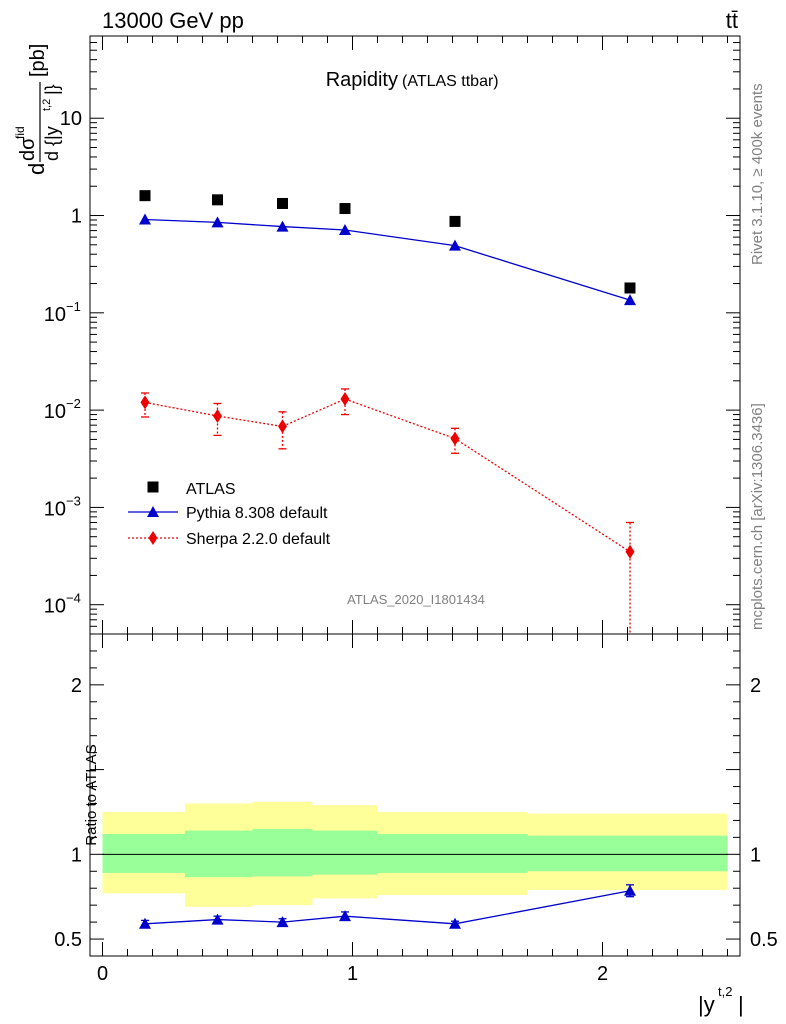 This screenshot has height=1024, width=786. I want to click on y-tick-label-exp: −3, so click(73, 500).